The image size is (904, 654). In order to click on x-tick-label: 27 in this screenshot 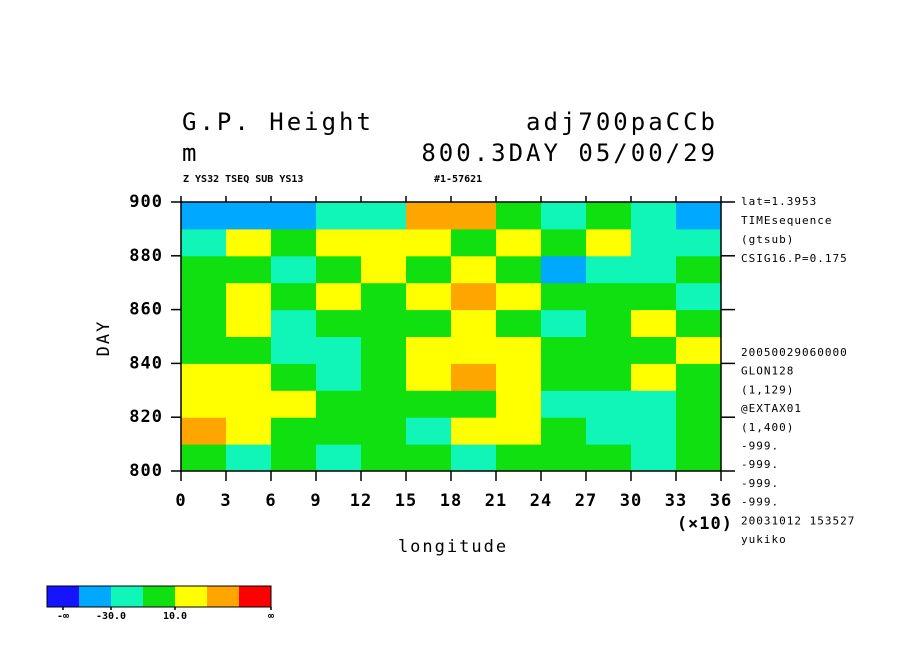, I will do `click(586, 501)`.